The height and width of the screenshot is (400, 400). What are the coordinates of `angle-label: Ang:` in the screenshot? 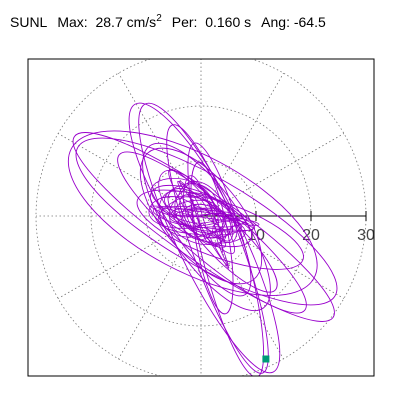 It's located at (275, 22).